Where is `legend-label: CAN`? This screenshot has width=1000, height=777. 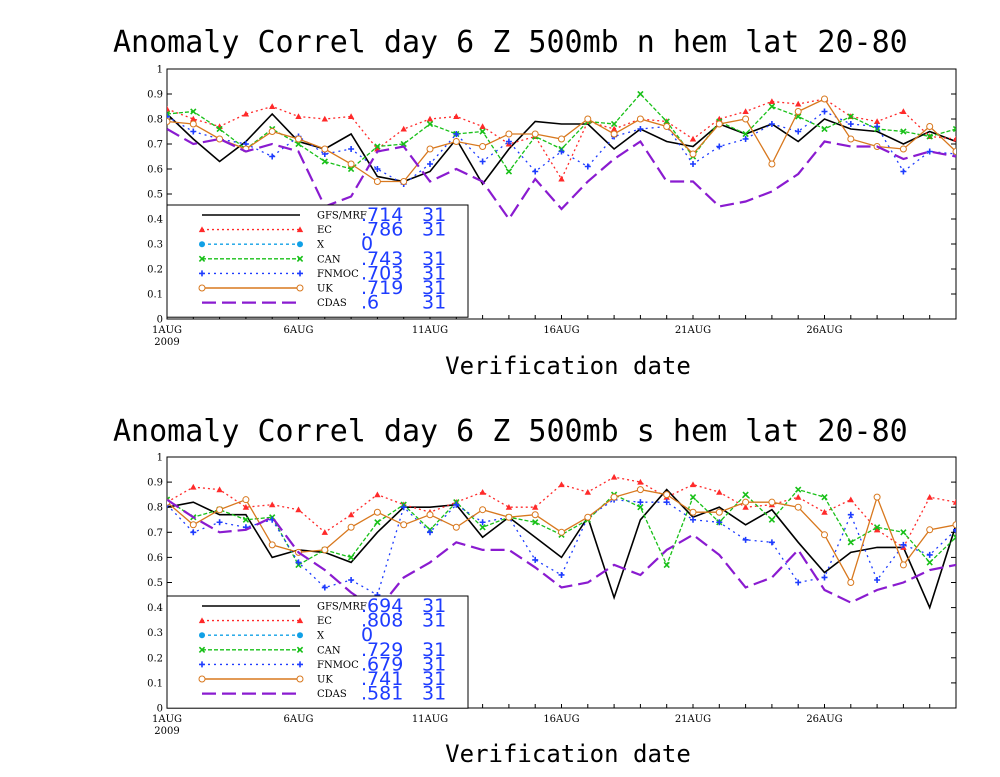 legend-label: CAN is located at coordinates (329, 259).